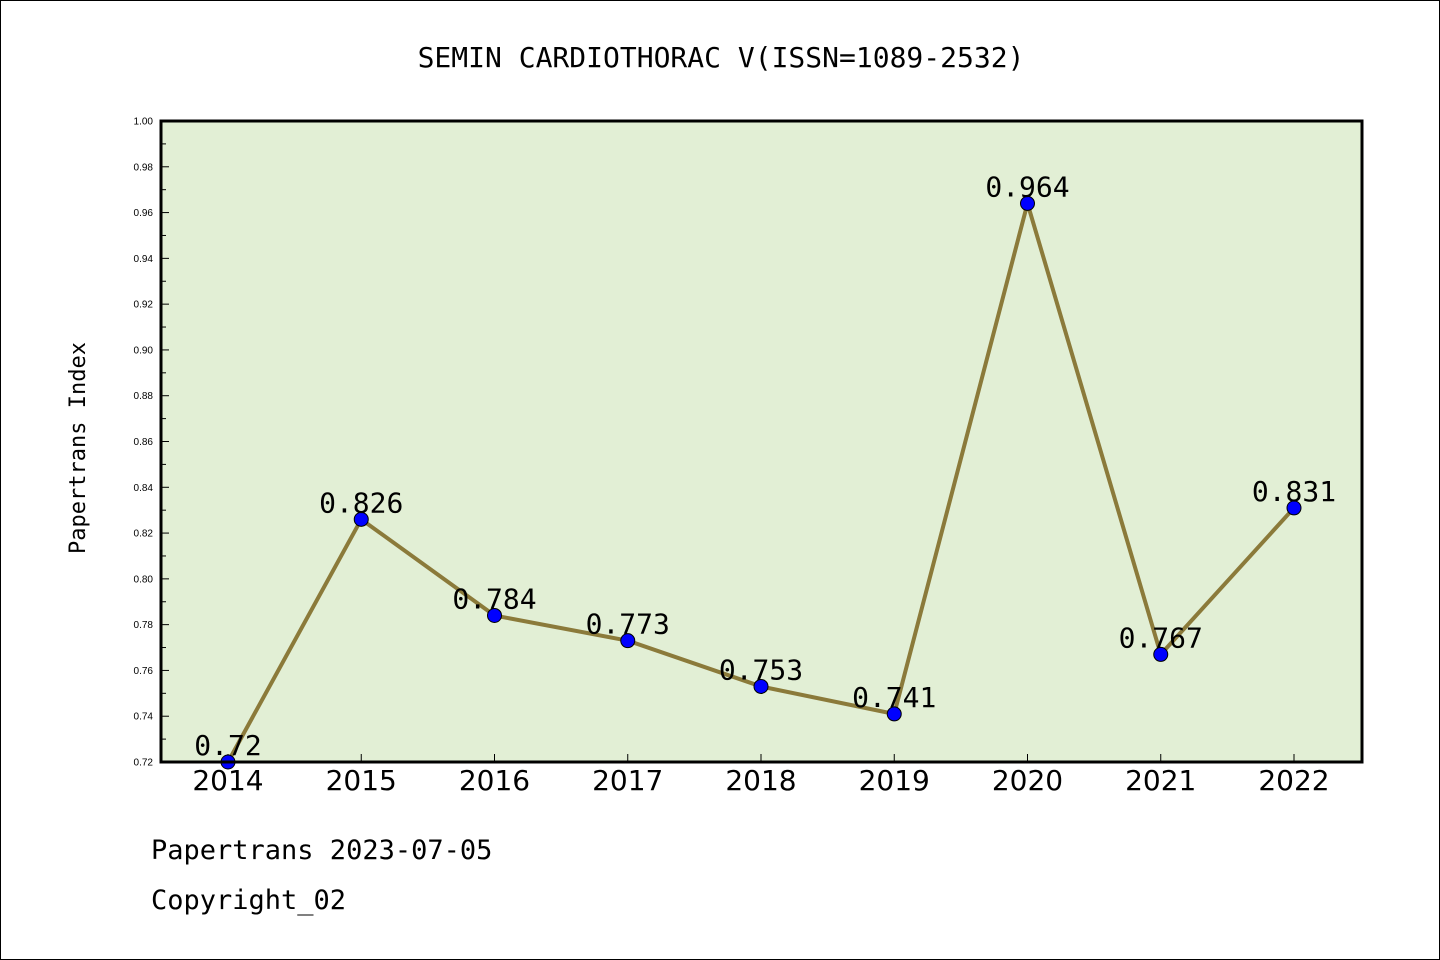  I want to click on footer-copyright: Copyright_02, so click(249, 900).